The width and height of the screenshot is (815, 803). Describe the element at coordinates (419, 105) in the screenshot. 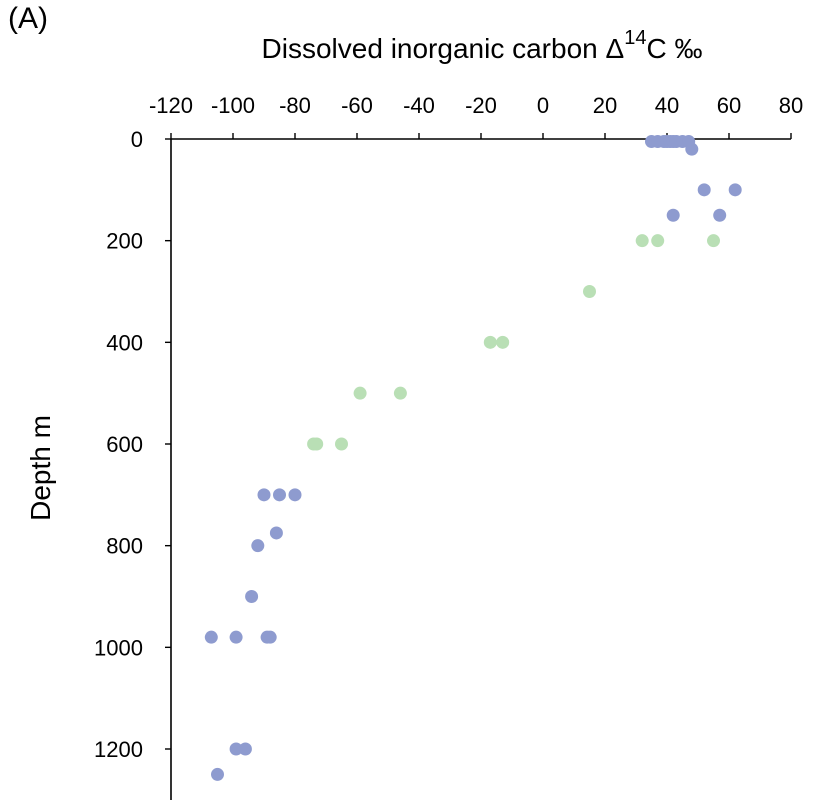

I see `x-tick-label: -40` at that location.